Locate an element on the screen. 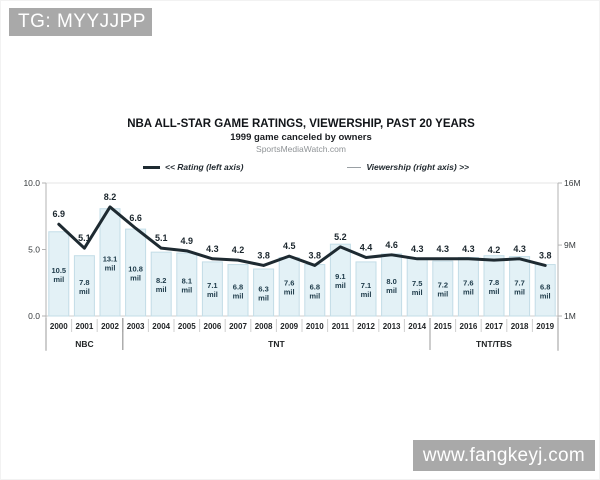 The width and height of the screenshot is (600, 480). legend-rating-label: << Rating (left axis) is located at coordinates (204, 167).